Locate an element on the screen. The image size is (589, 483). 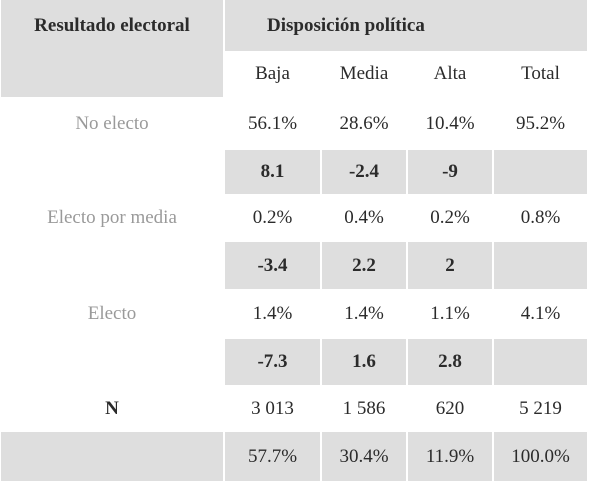
n-row: N 3 013 1 586 620 5 219 is located at coordinates (294, 408).